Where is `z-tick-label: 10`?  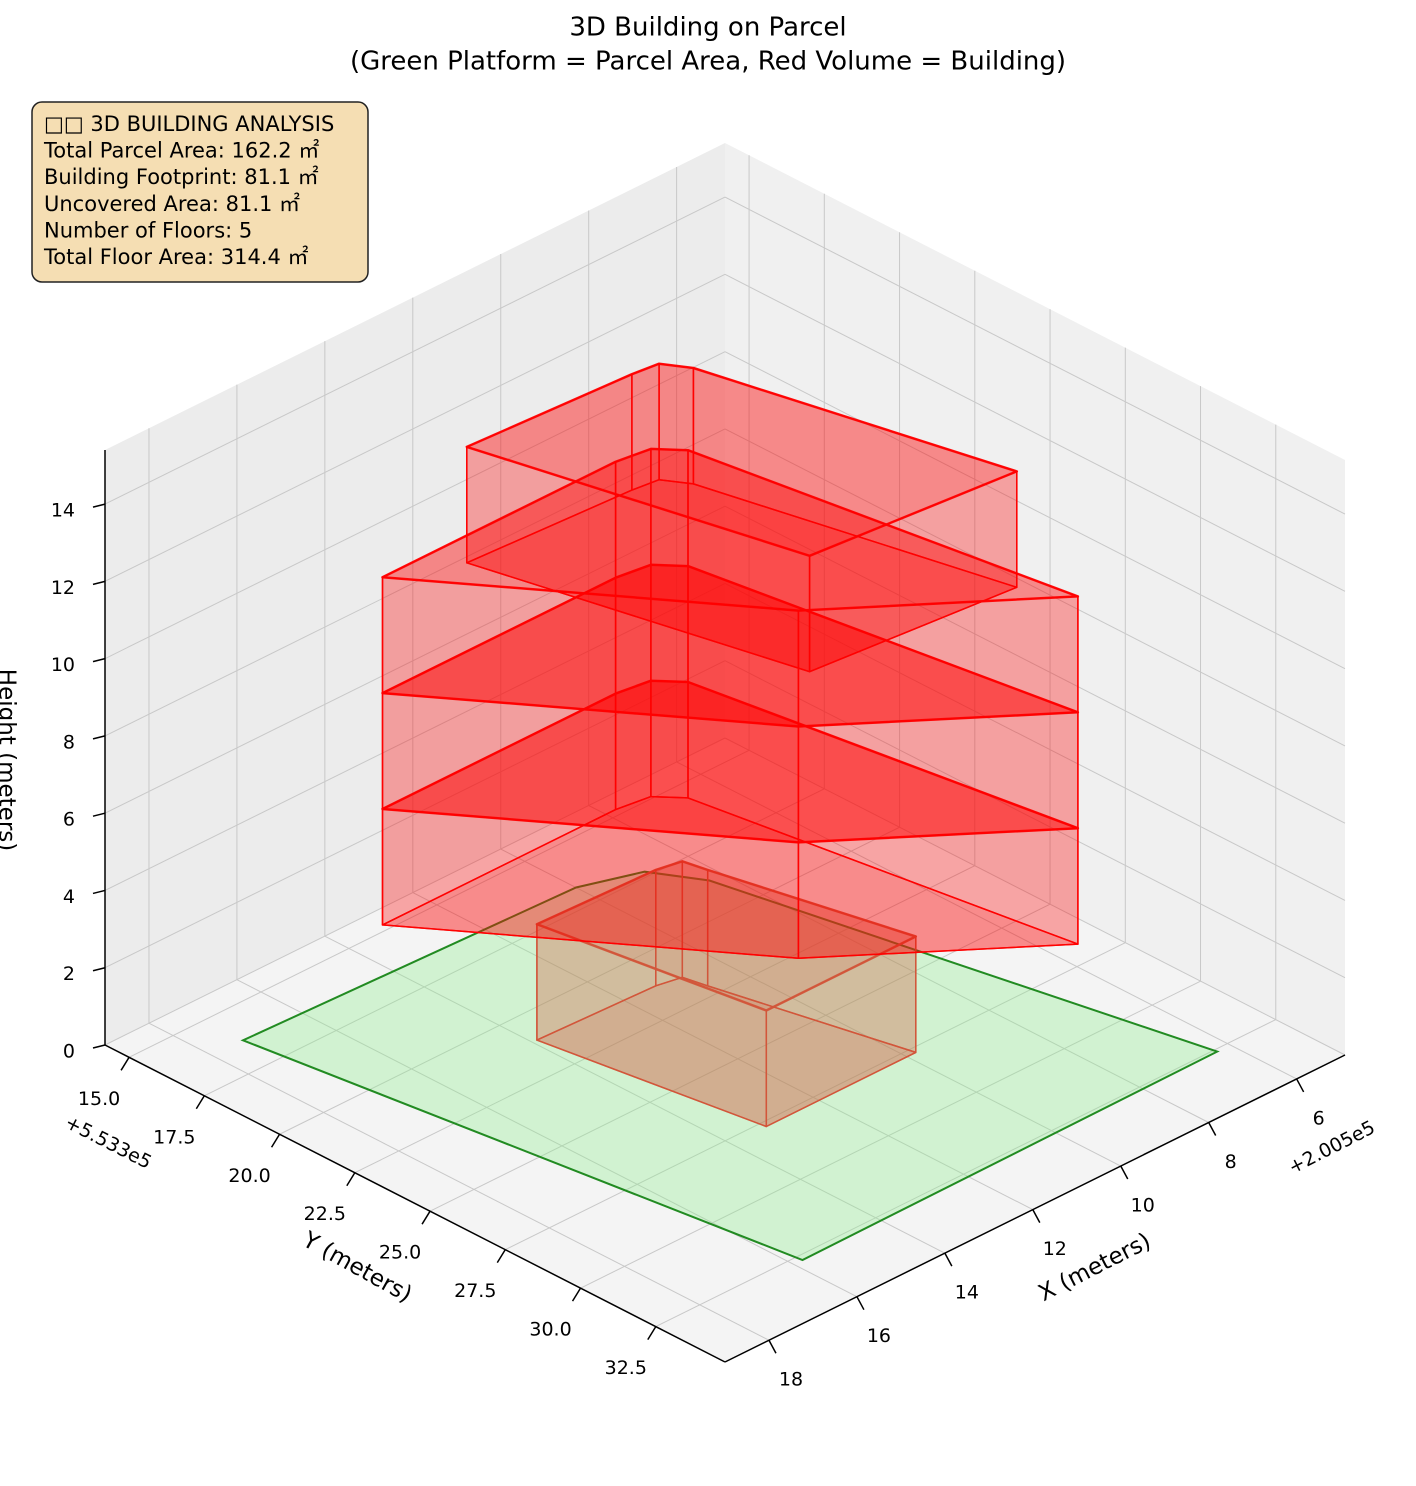 z-tick-label: 10 is located at coordinates (63, 665).